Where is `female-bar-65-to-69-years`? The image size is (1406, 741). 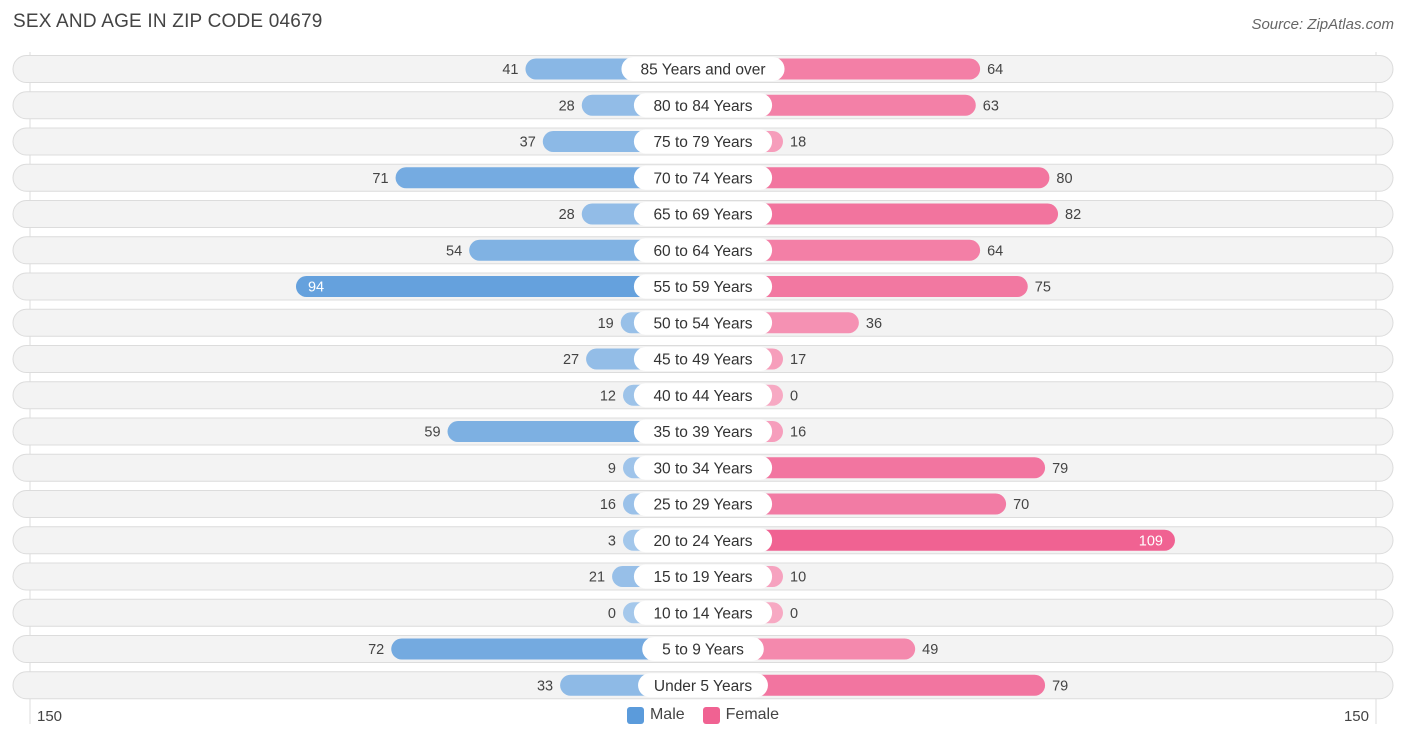
female-bar-65-to-69-years is located at coordinates (881, 214).